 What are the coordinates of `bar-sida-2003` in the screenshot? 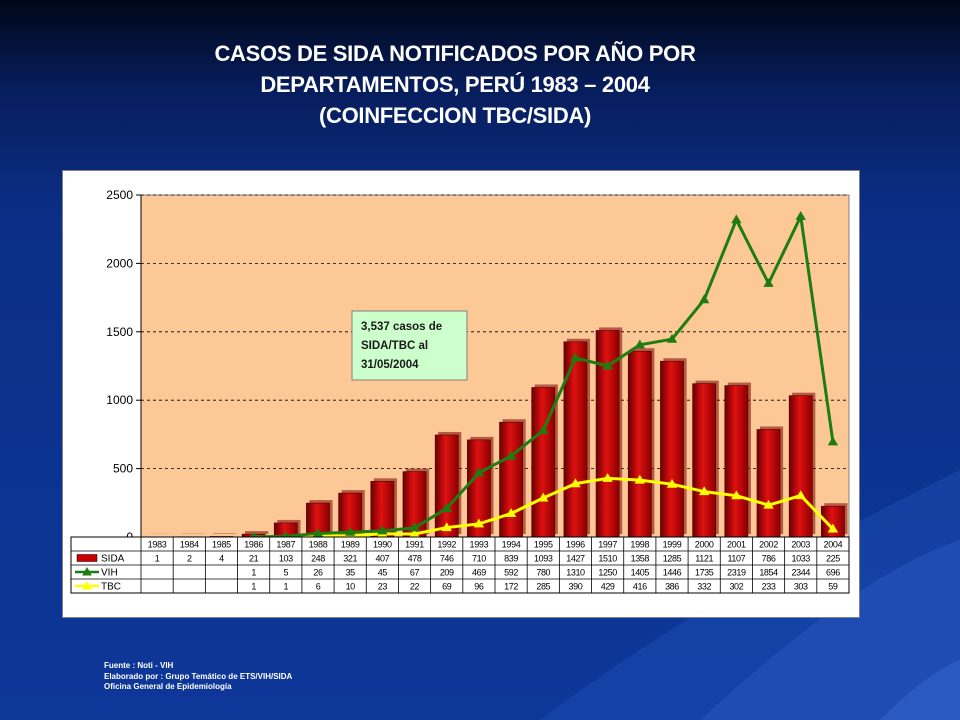 It's located at (800, 466).